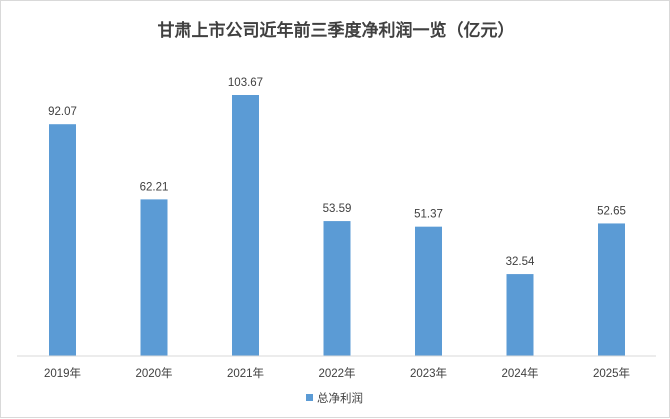  What do you see at coordinates (428, 215) in the screenshot?
I see `data-label: 51.37` at bounding box center [428, 215].